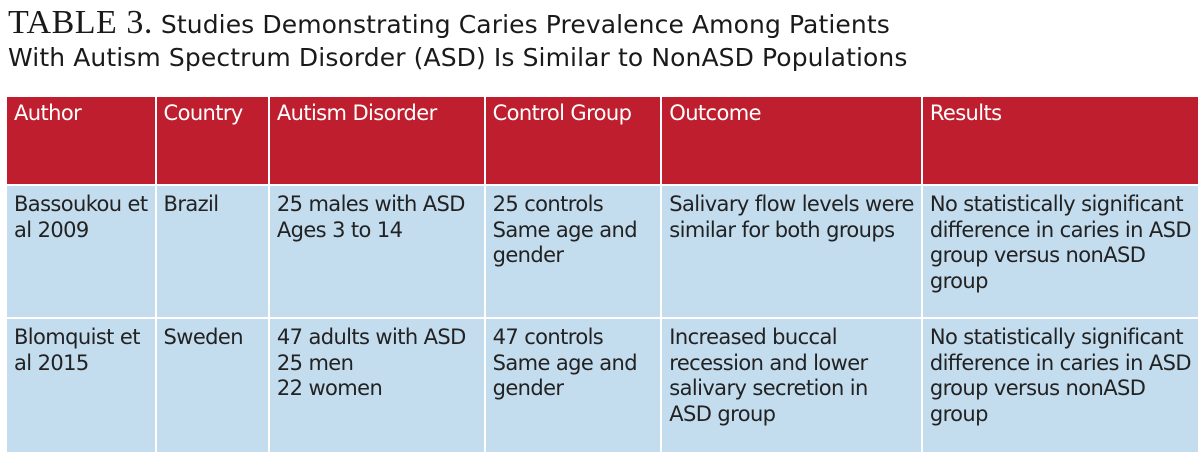  I want to click on cell-line: salivary secretion in, so click(768, 388).